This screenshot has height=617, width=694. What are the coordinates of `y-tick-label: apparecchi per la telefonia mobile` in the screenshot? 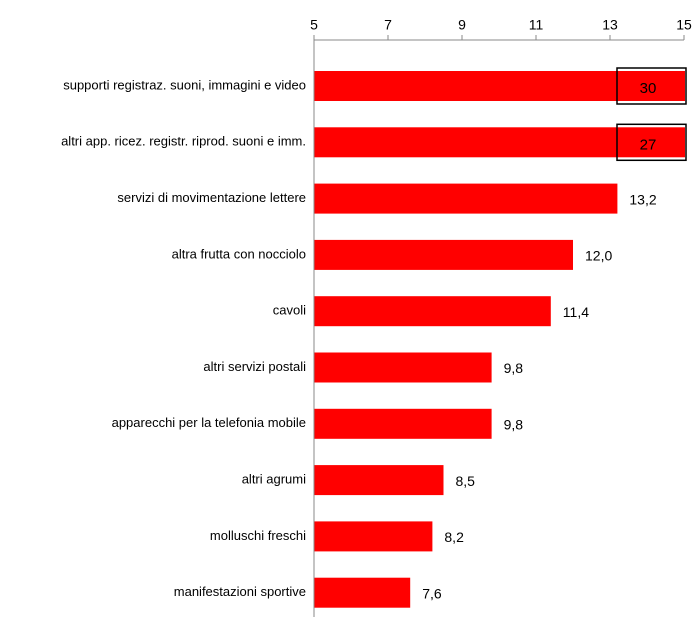 It's located at (209, 422).